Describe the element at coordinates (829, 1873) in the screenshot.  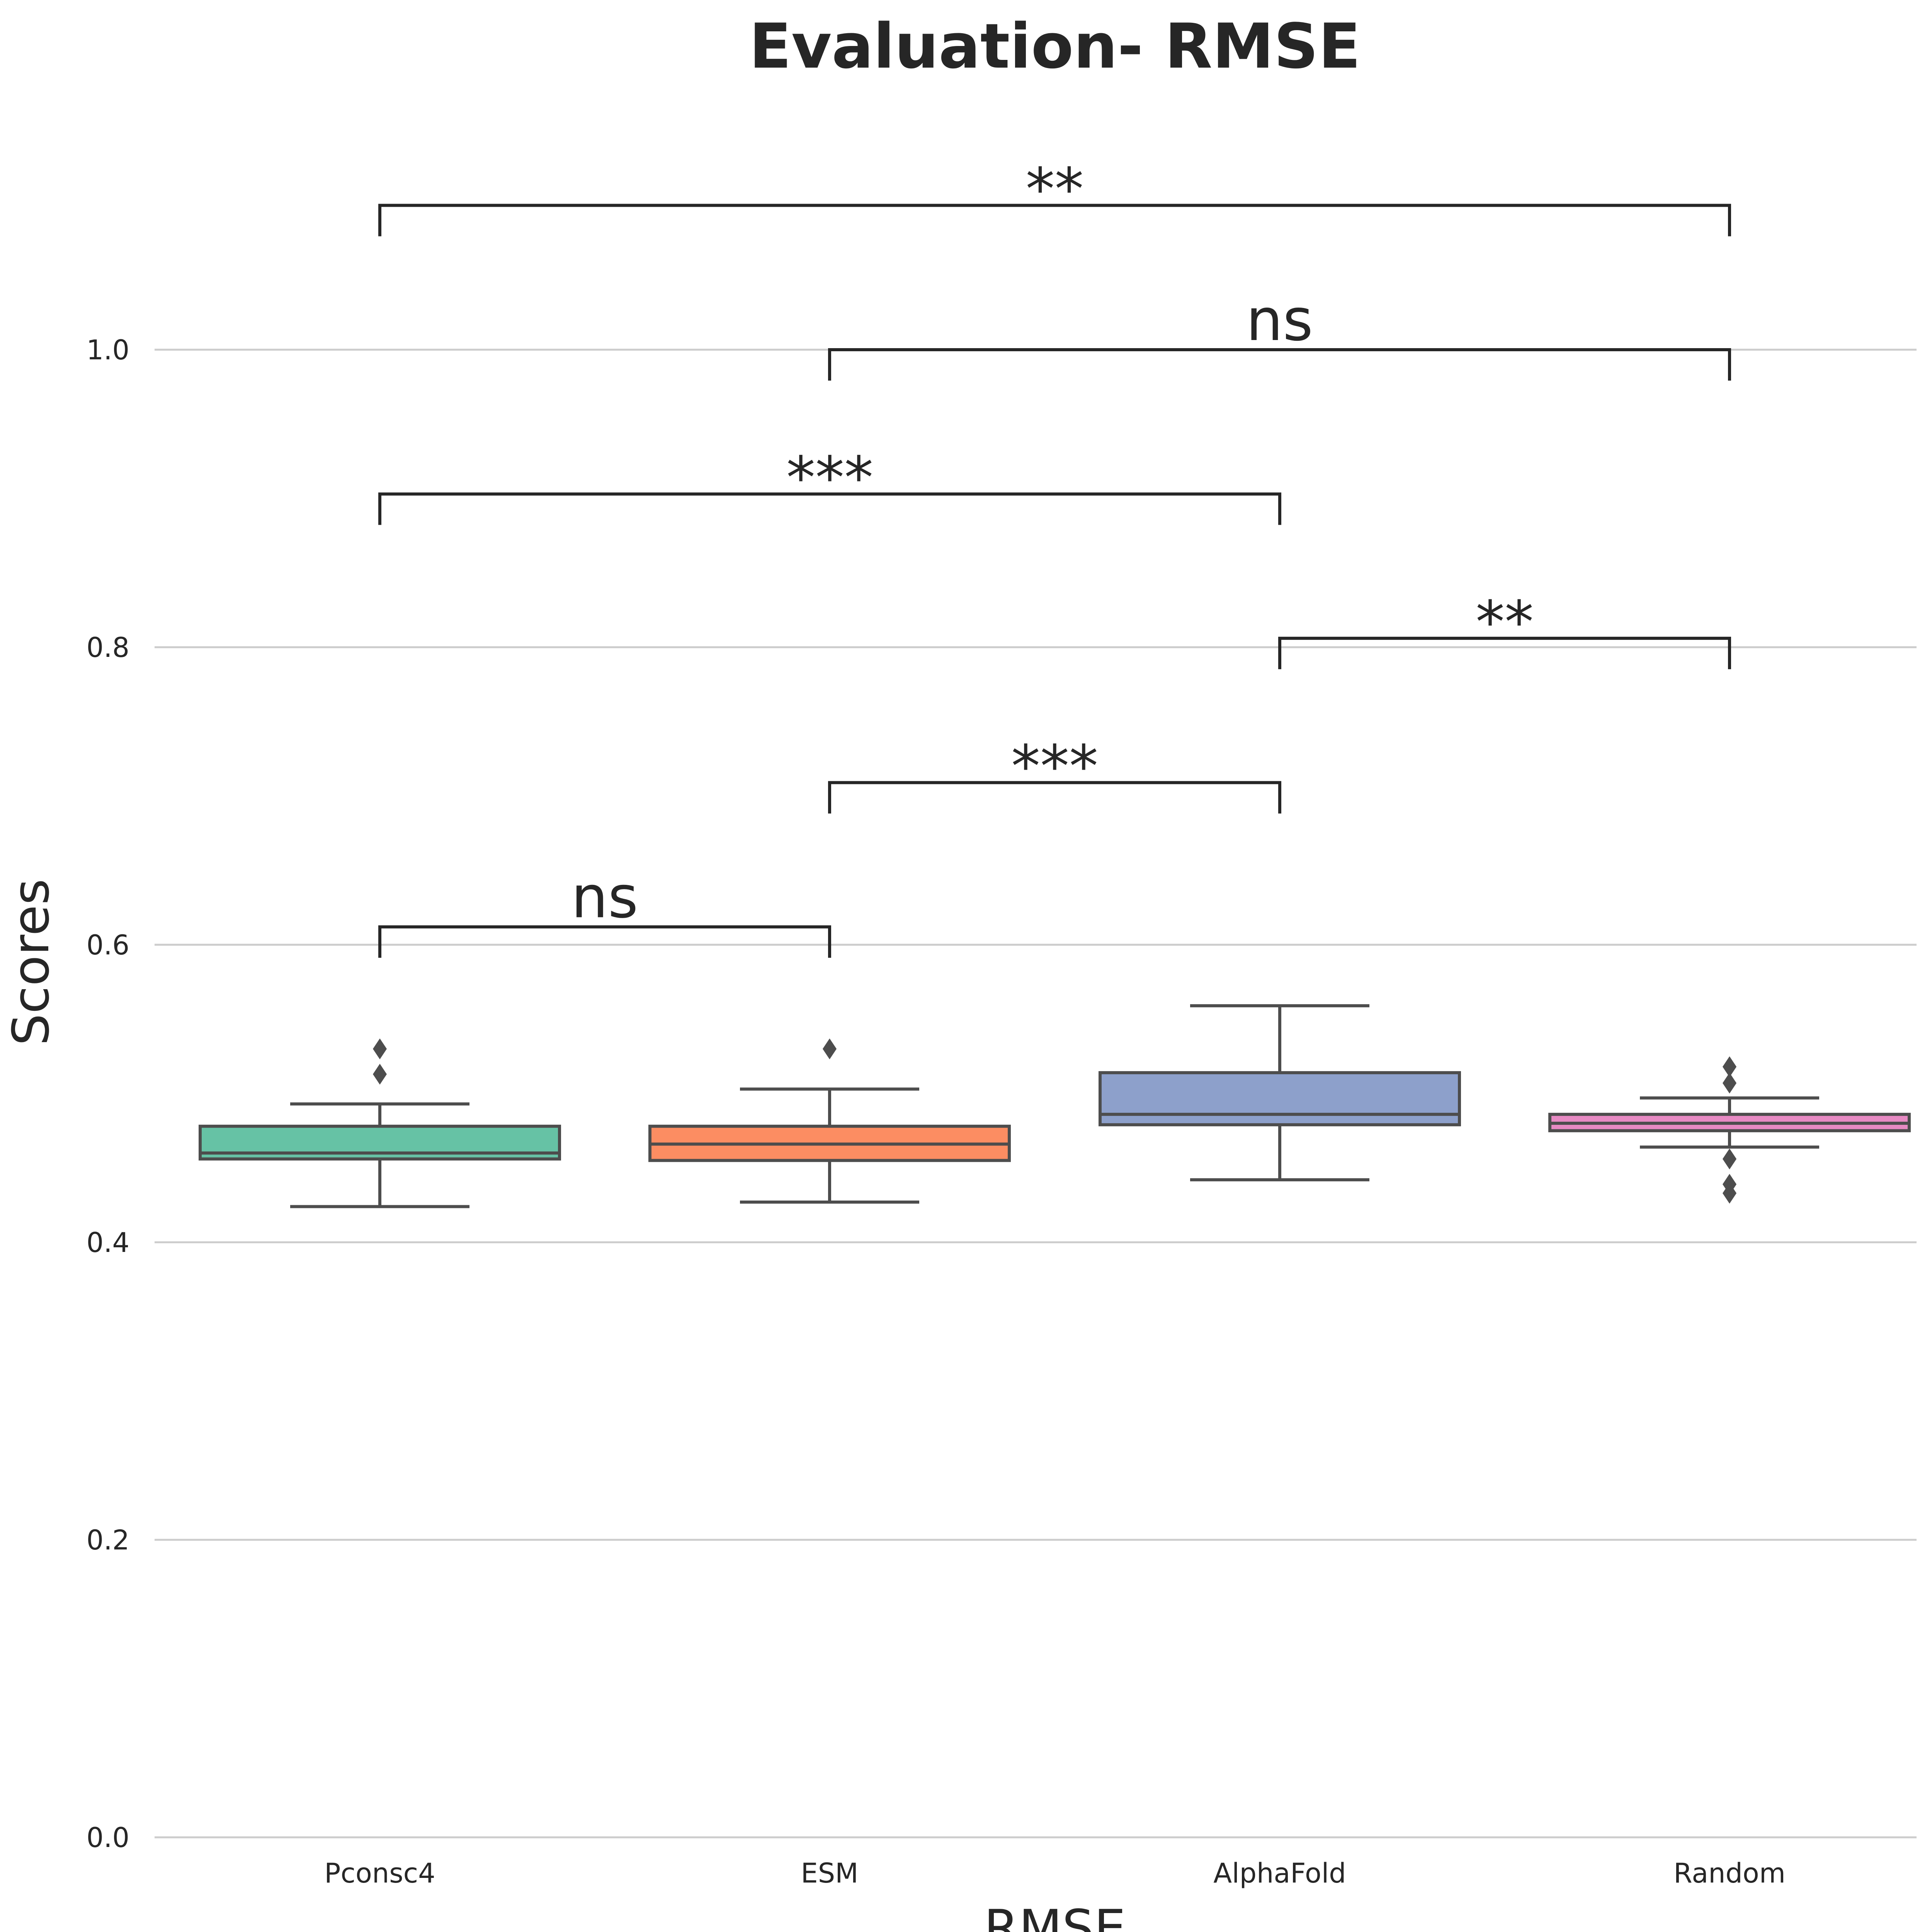
I see `x-tick-label-esm: ESM` at that location.